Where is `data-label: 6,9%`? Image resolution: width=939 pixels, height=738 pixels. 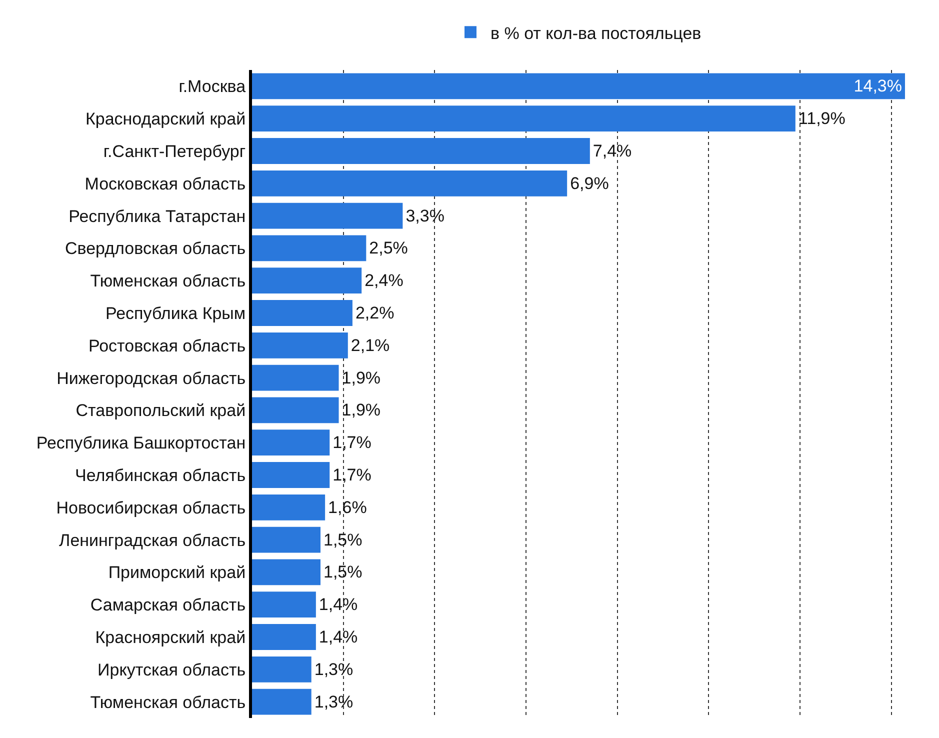 data-label: 6,9% is located at coordinates (589, 183).